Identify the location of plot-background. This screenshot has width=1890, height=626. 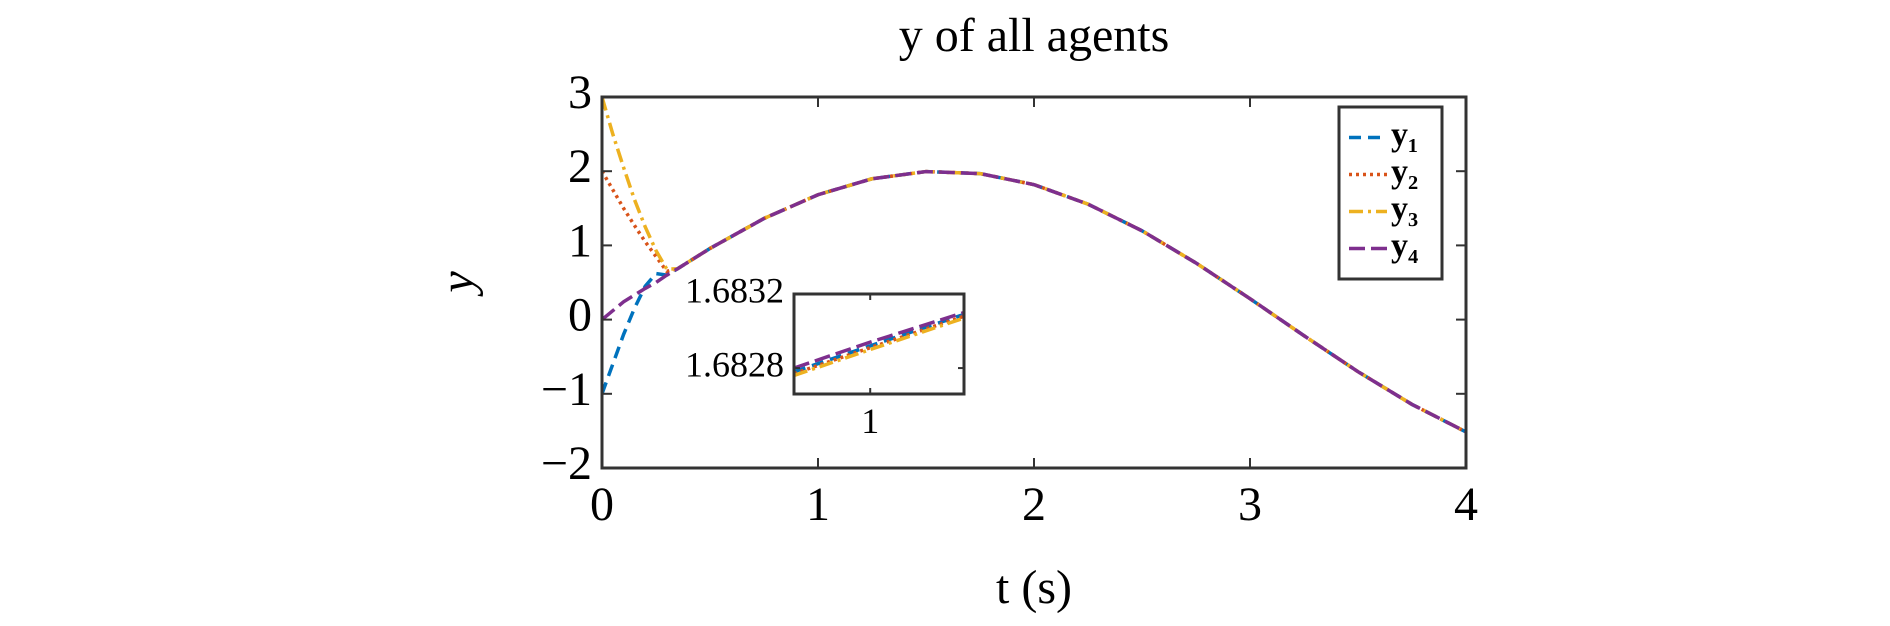
(879, 344).